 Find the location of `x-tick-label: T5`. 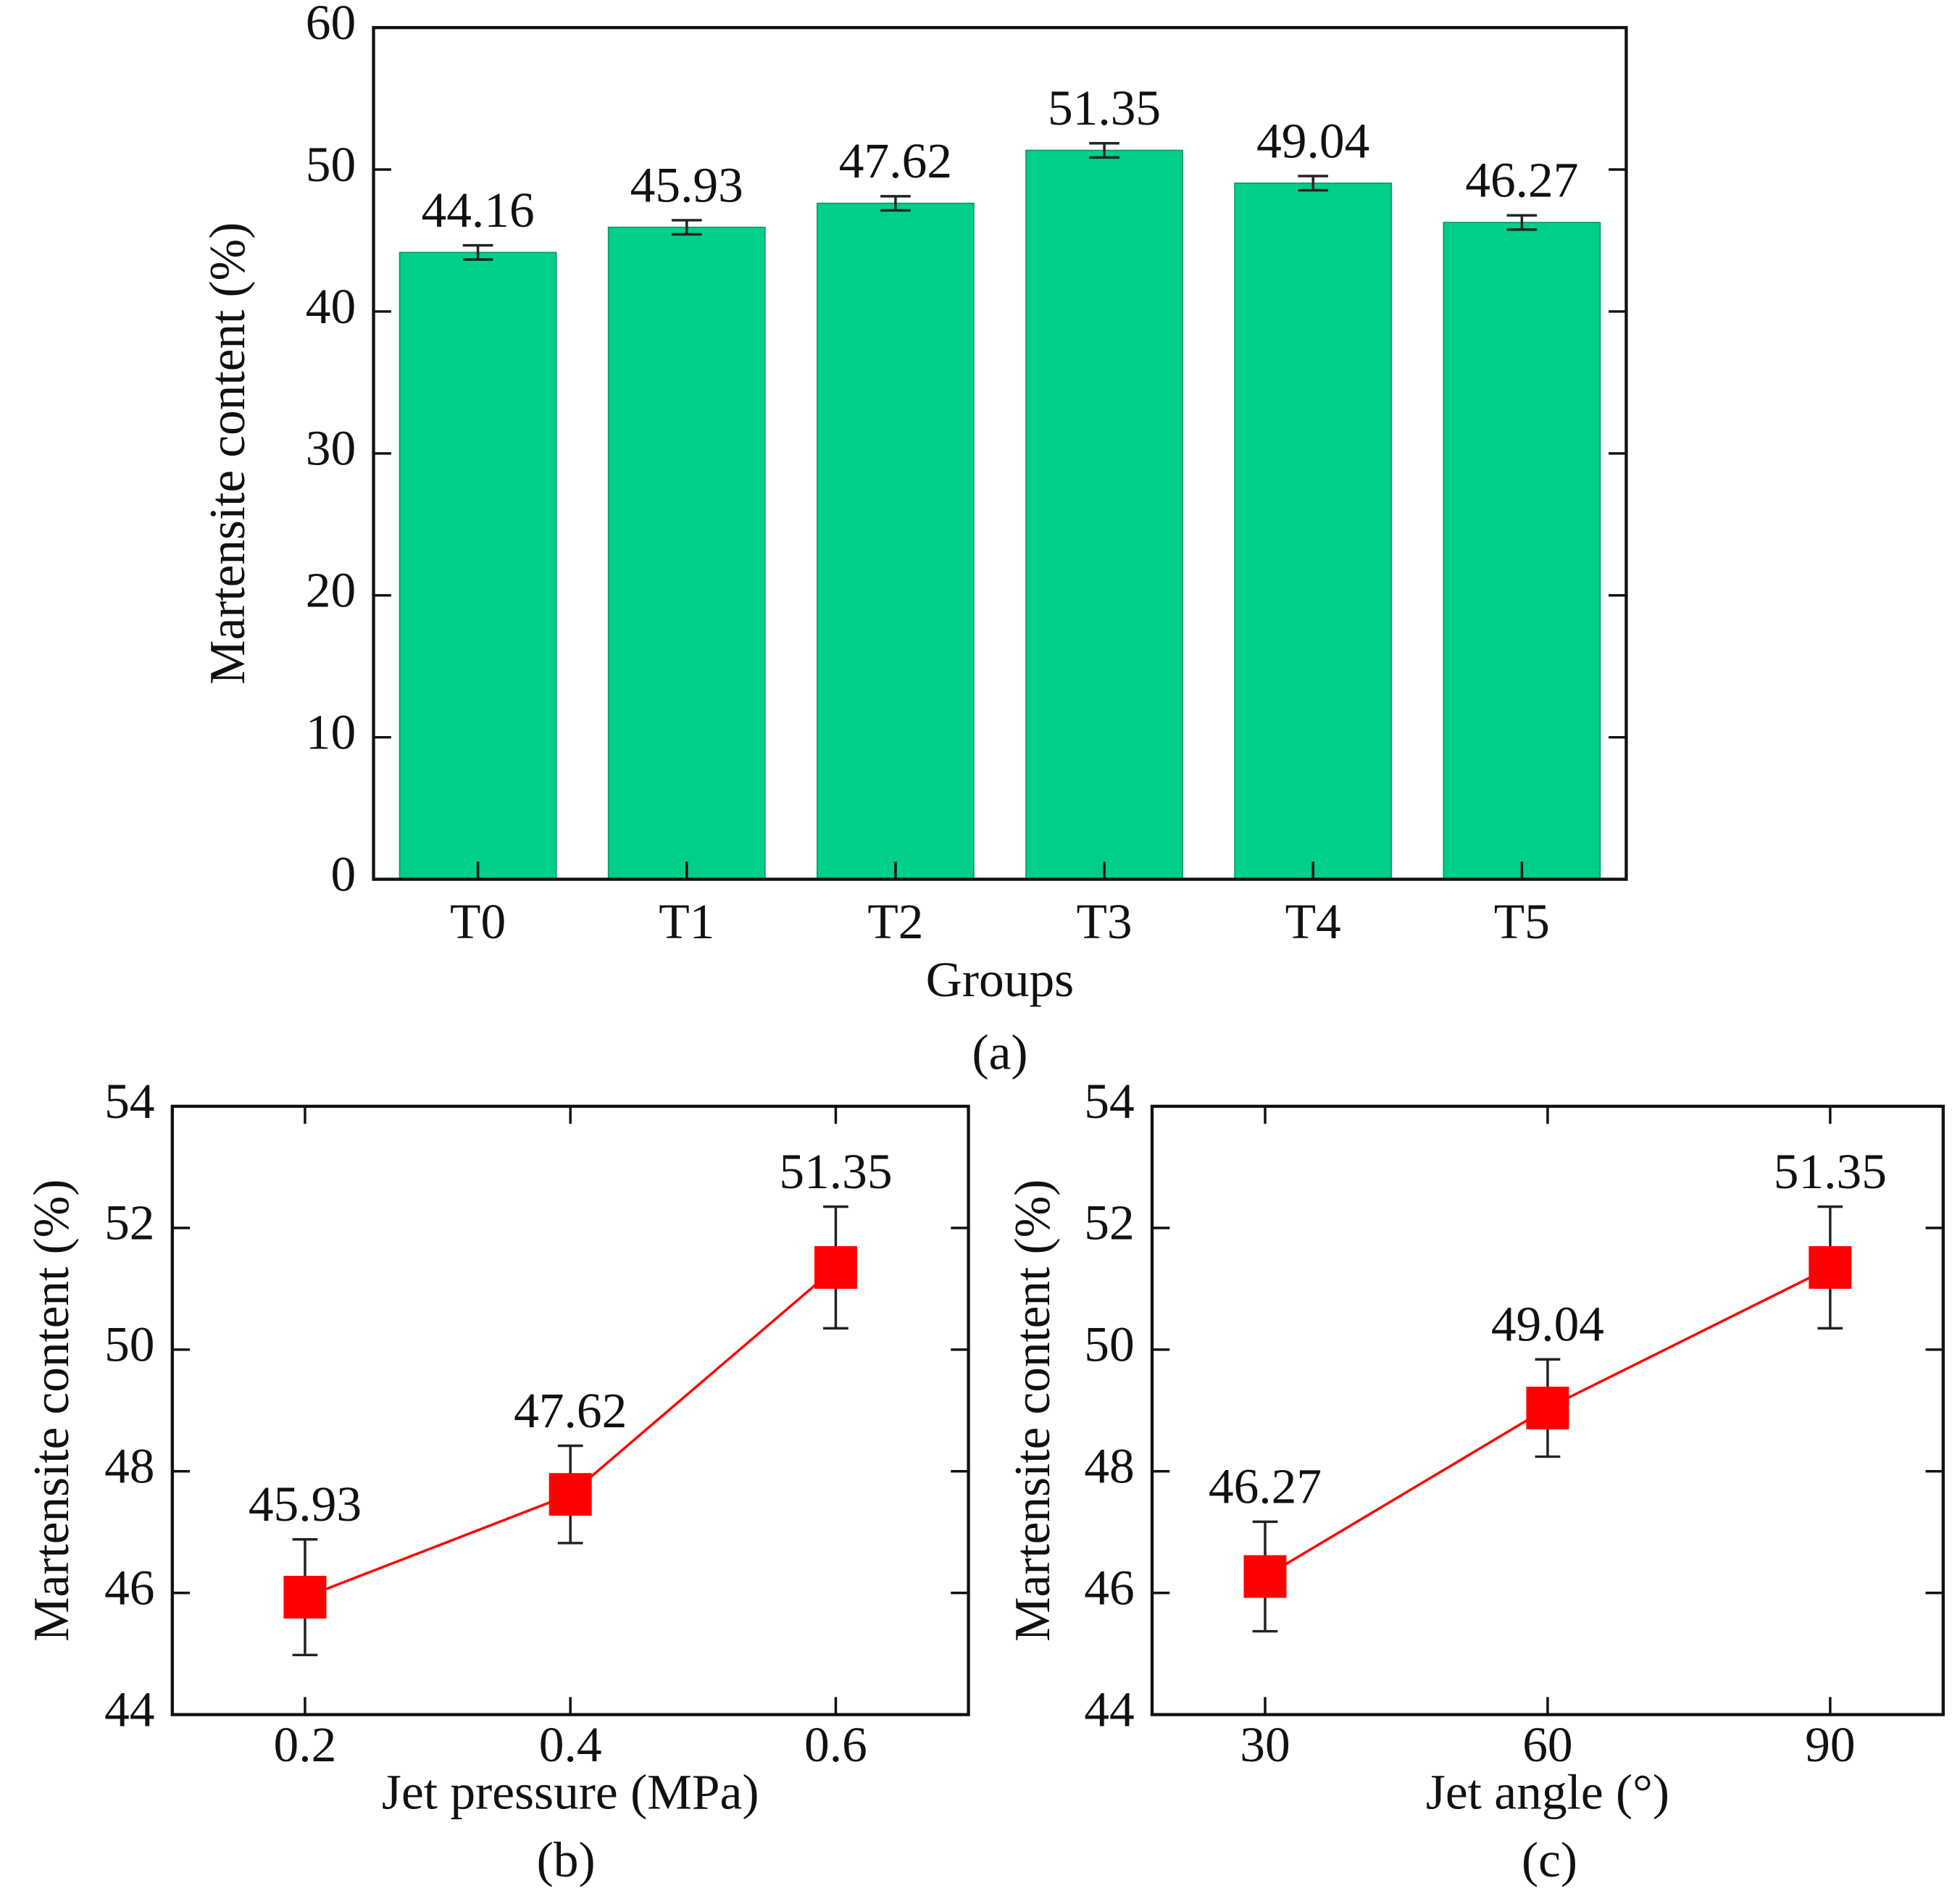

x-tick-label: T5 is located at coordinates (1522, 921).